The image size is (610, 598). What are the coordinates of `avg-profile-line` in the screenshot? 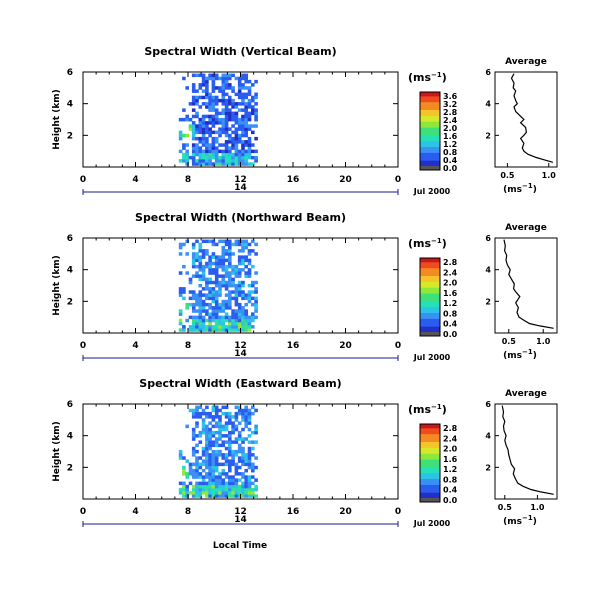 It's located at (532, 118).